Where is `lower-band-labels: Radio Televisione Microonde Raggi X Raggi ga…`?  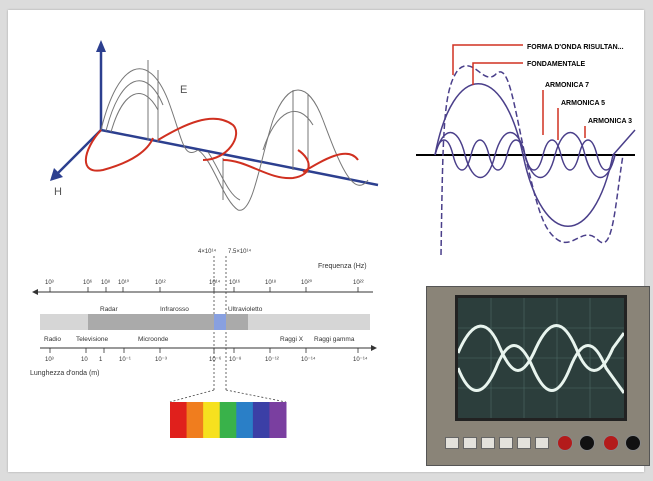
lower-band-labels: Radio Televisione Microonde Raggi X Raggi ga… is located at coordinates (199, 339).